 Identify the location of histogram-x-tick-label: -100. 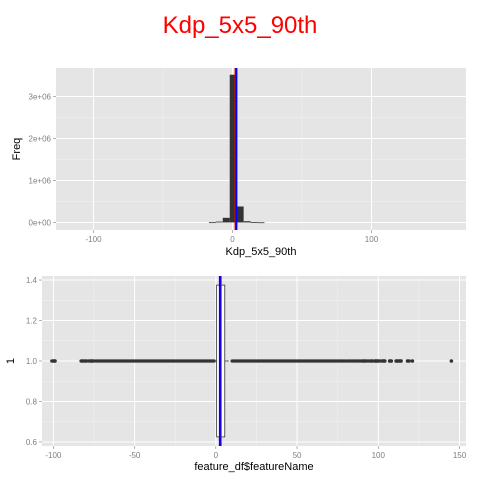
(94, 239).